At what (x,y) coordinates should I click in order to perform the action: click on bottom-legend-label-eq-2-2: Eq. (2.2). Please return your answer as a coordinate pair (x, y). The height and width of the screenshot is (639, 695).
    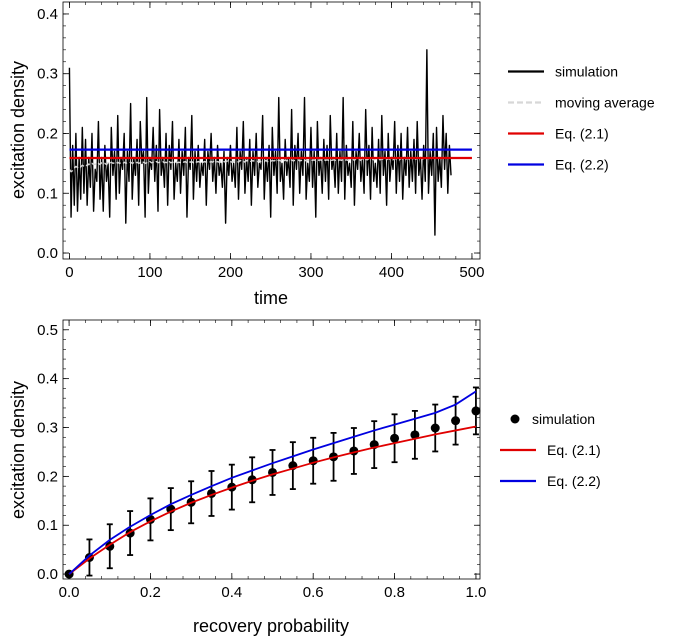
    Looking at the image, I should click on (574, 481).